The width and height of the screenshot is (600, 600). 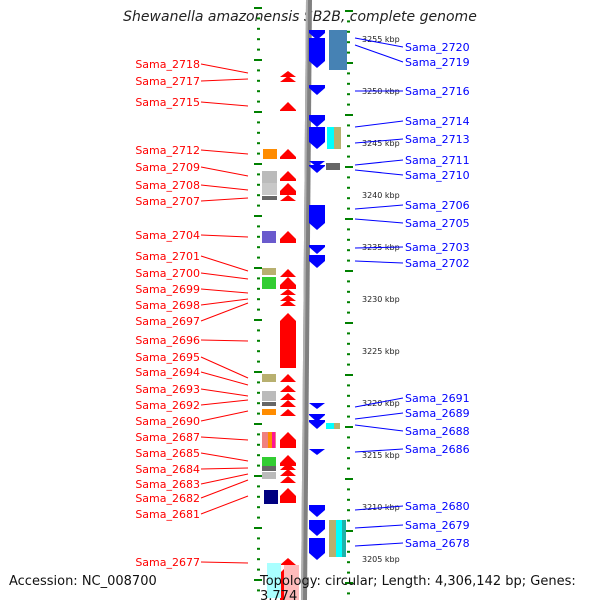 What do you see at coordinates (167, 256) in the screenshot?
I see `gene-label-sama_2701: Sama_2701` at bounding box center [167, 256].